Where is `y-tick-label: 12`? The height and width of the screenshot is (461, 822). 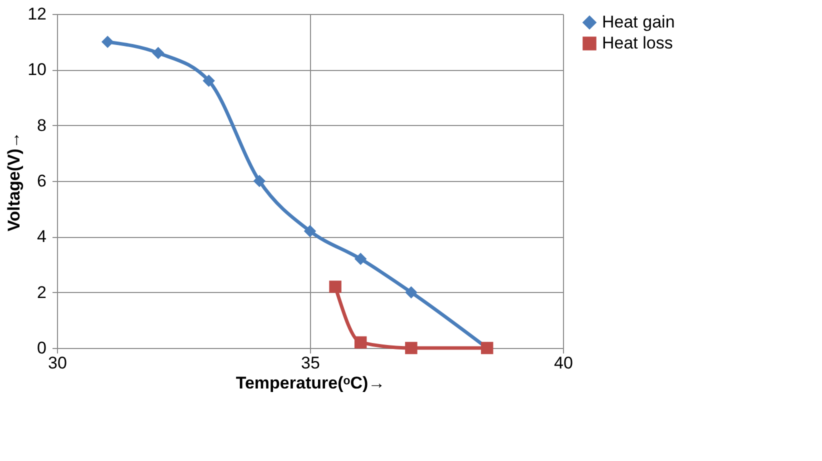
y-tick-label: 12 is located at coordinates (37, 14).